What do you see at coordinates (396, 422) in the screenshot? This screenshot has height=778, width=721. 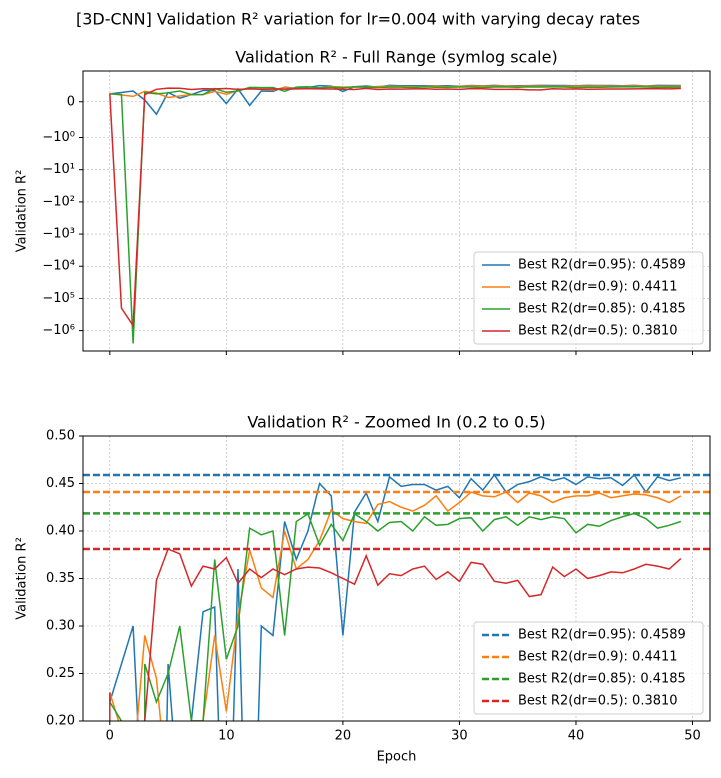 I see `axes-title: Validation R² - Zoomed In (0.2 to 0.5)` at bounding box center [396, 422].